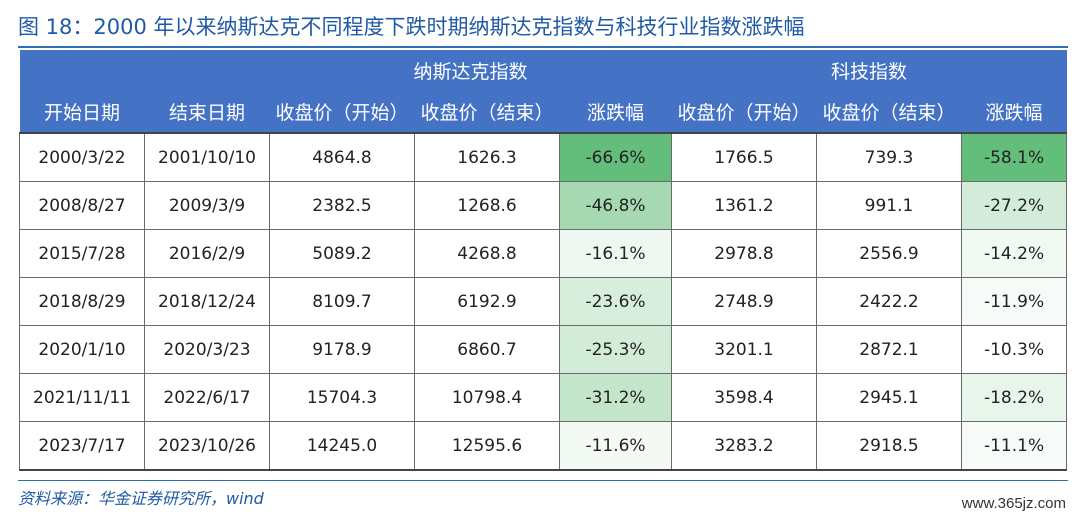  I want to click on cell-nasdaq-close: 4268.8, so click(487, 253).